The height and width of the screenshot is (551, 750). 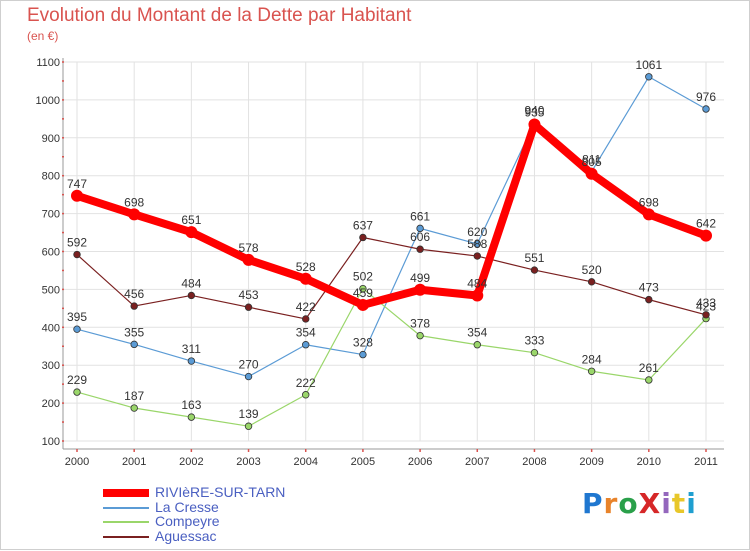 What do you see at coordinates (706, 307) in the screenshot?
I see `data-label: 423` at bounding box center [706, 307].